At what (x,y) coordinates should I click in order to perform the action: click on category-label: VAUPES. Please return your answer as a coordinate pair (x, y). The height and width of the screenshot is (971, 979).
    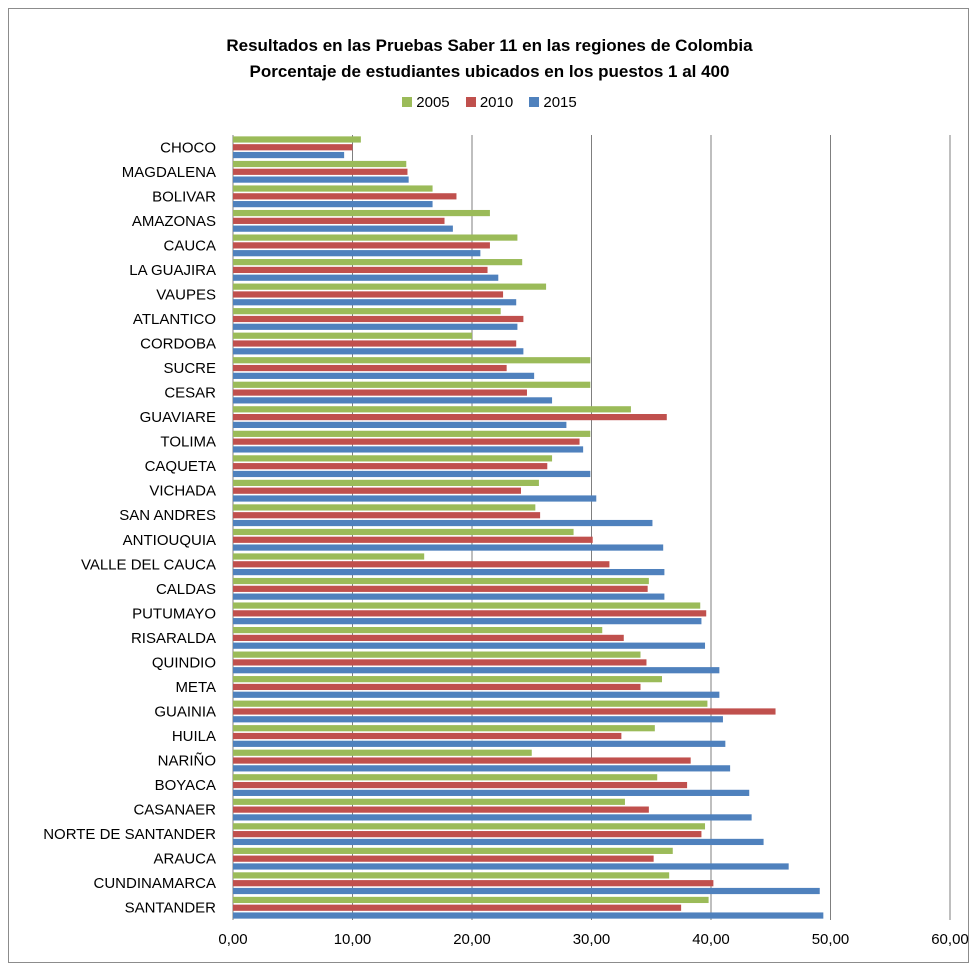
    Looking at the image, I should click on (186, 294).